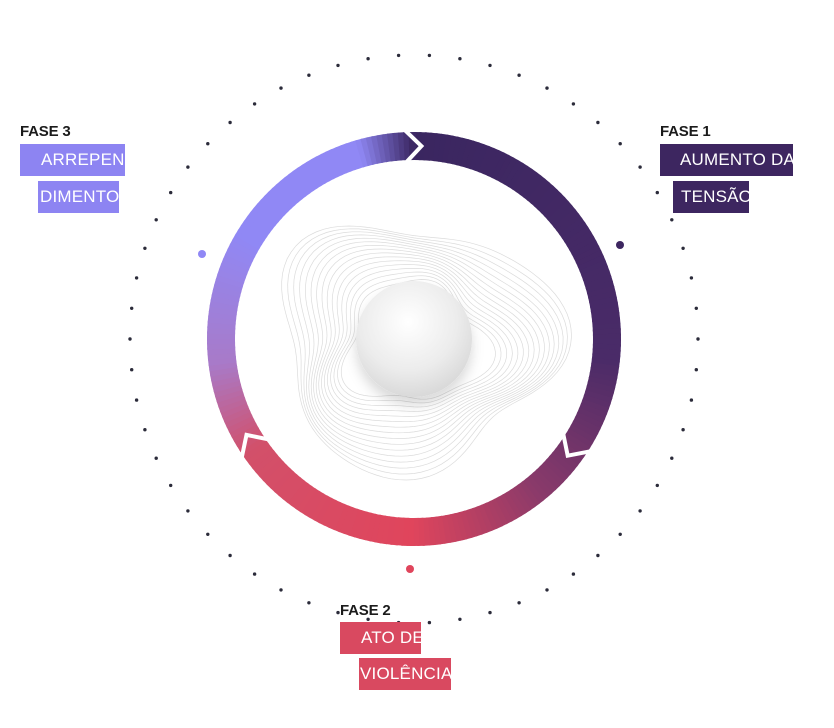 The height and width of the screenshot is (728, 834). Describe the element at coordinates (727, 160) in the screenshot. I see `phase-1-title-line-1: AUMENTO DA` at that location.